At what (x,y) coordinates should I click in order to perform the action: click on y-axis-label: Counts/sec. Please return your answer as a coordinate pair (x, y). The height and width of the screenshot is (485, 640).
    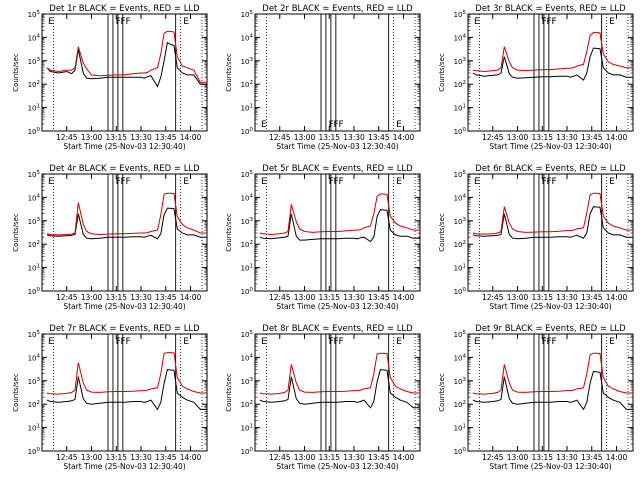
    Looking at the image, I should click on (229, 72).